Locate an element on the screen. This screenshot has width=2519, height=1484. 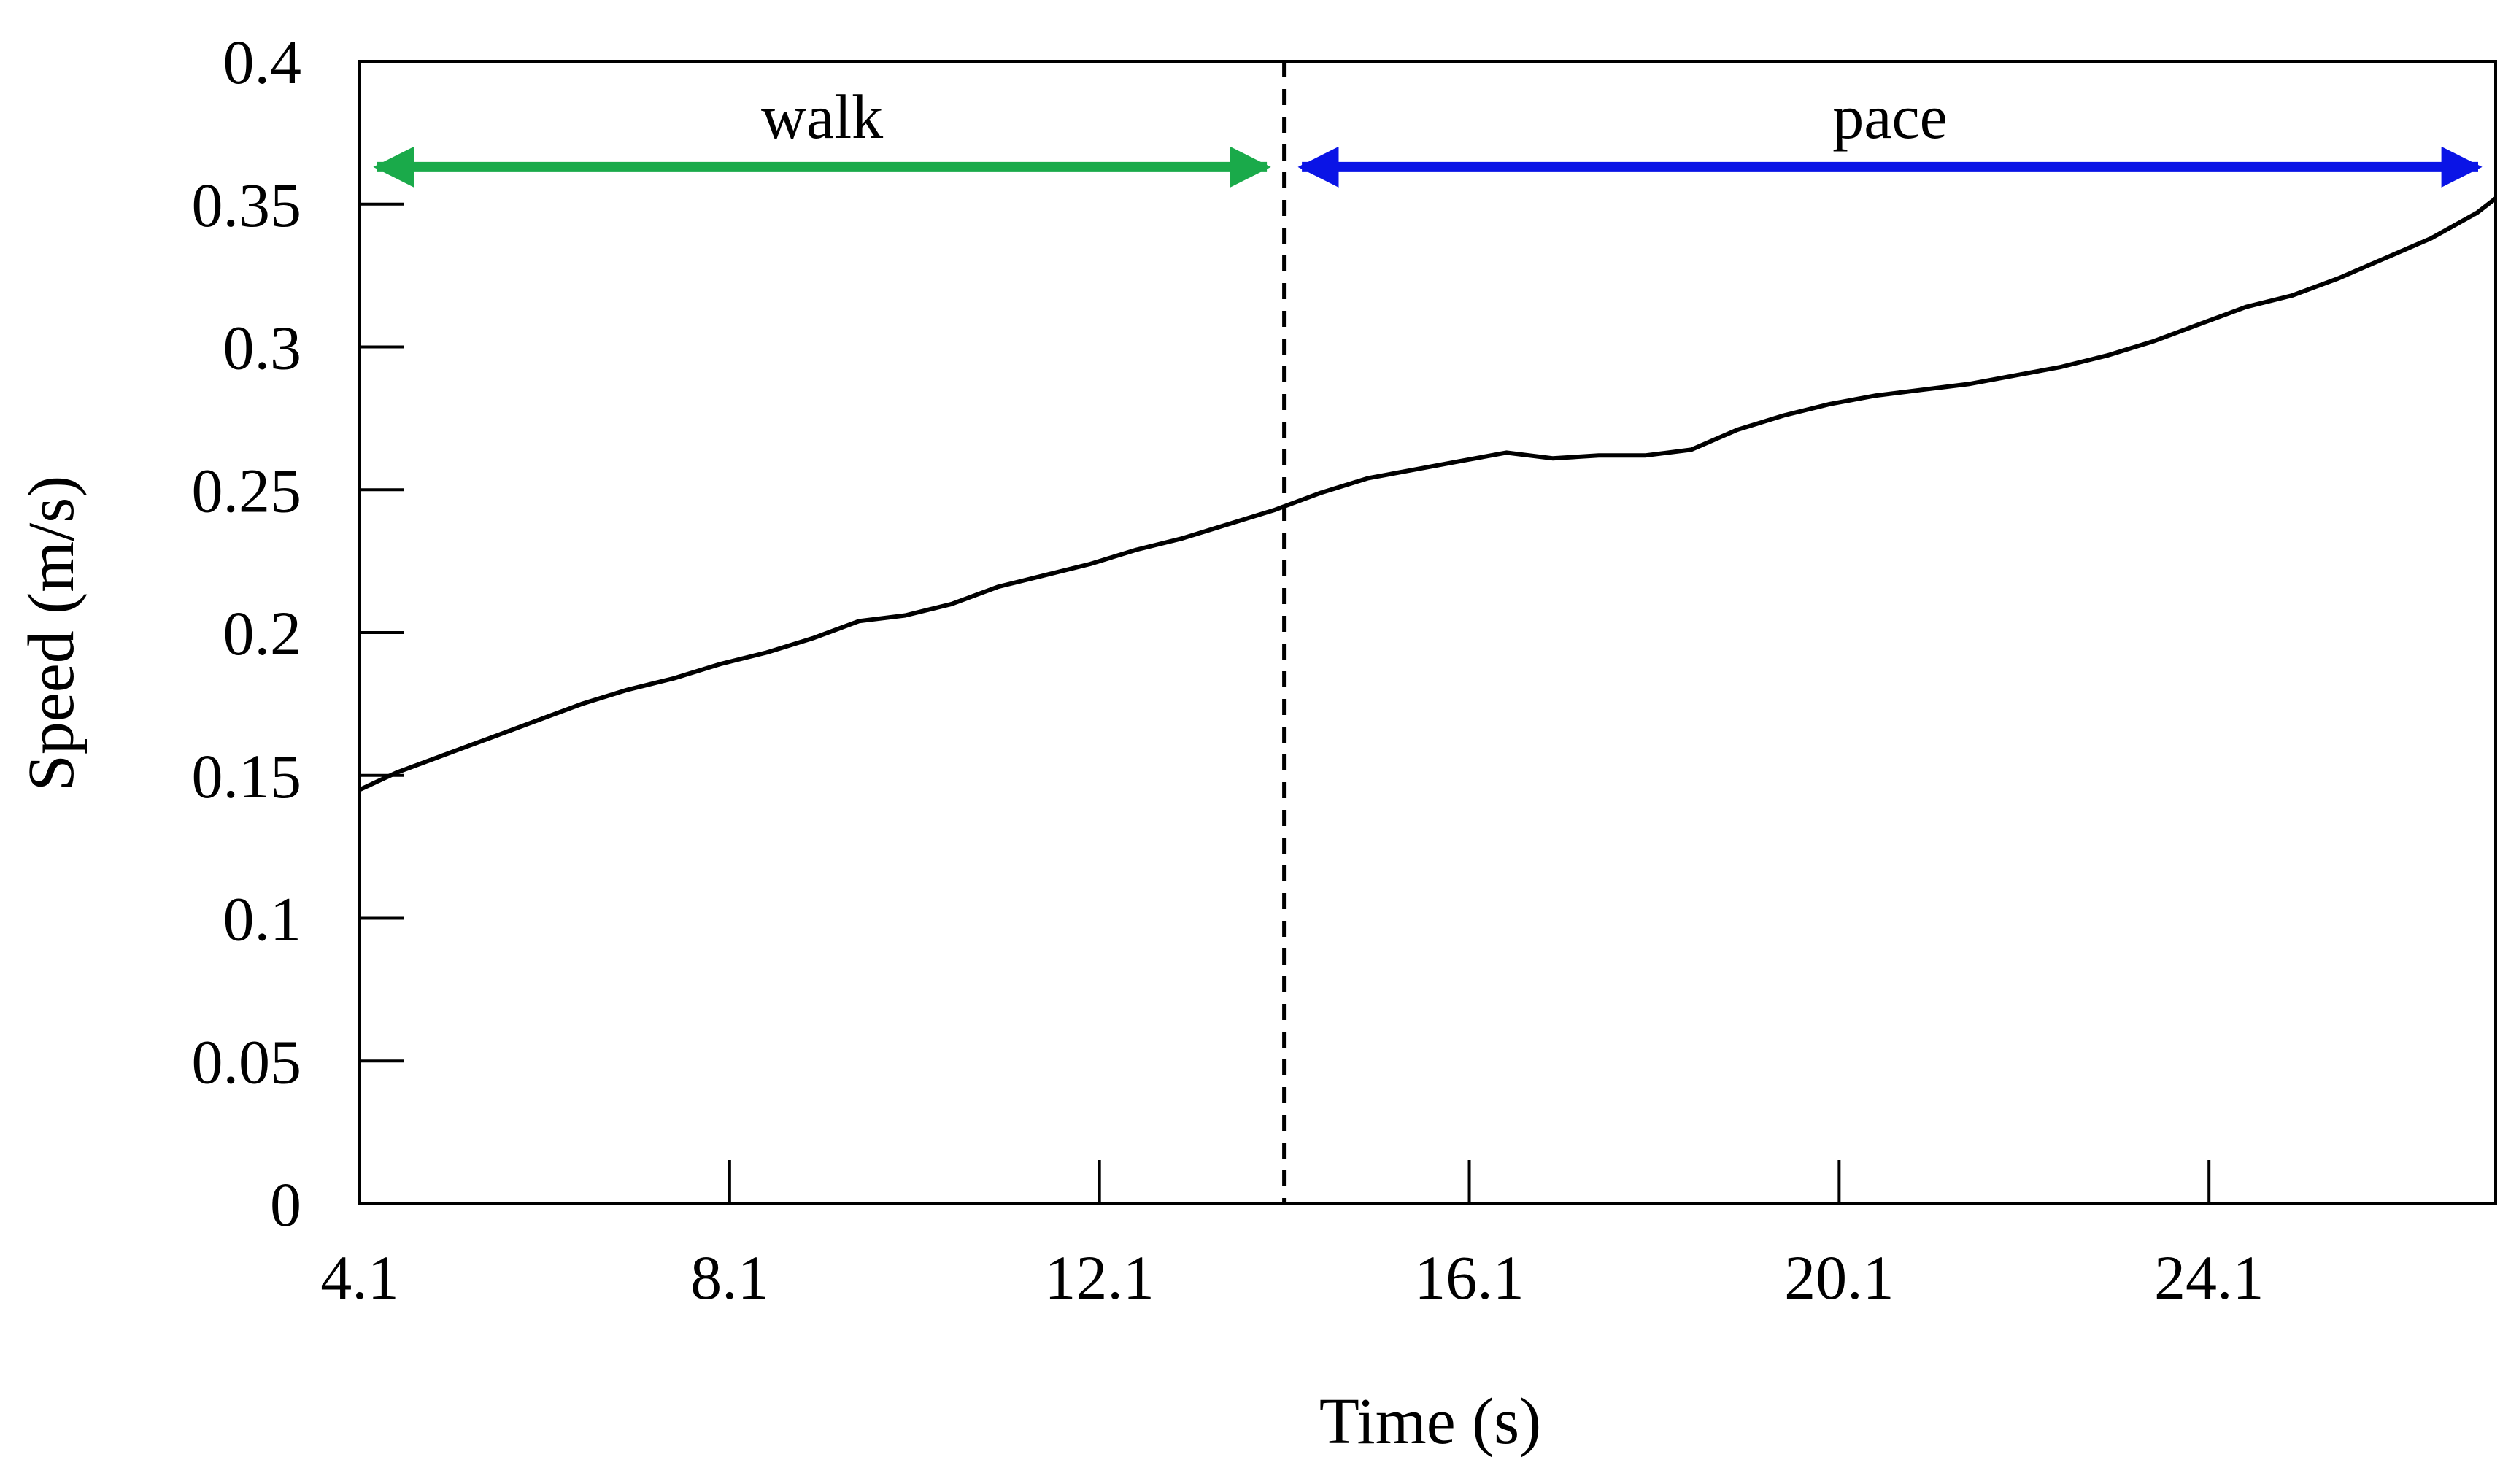
y-tick-label: 0.3 is located at coordinates (262, 348).